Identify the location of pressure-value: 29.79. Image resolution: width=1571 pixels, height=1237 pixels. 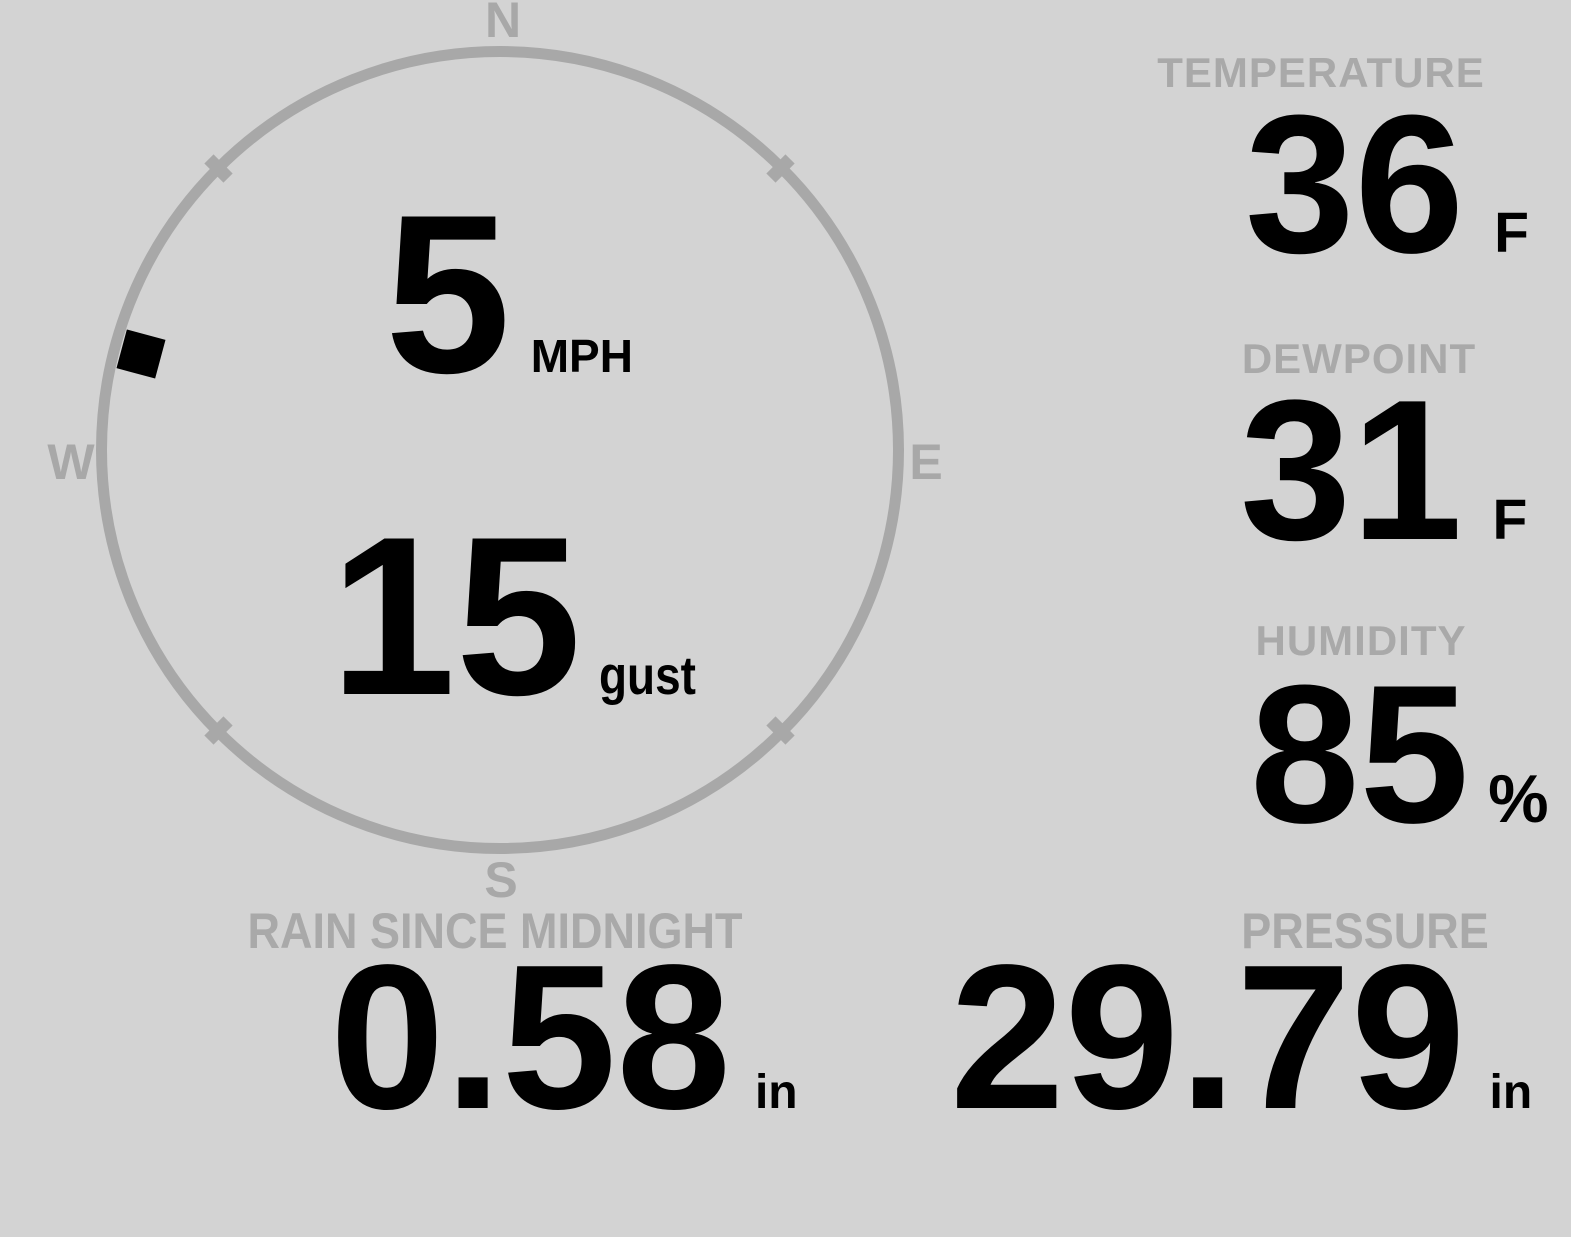
(1208, 1037).